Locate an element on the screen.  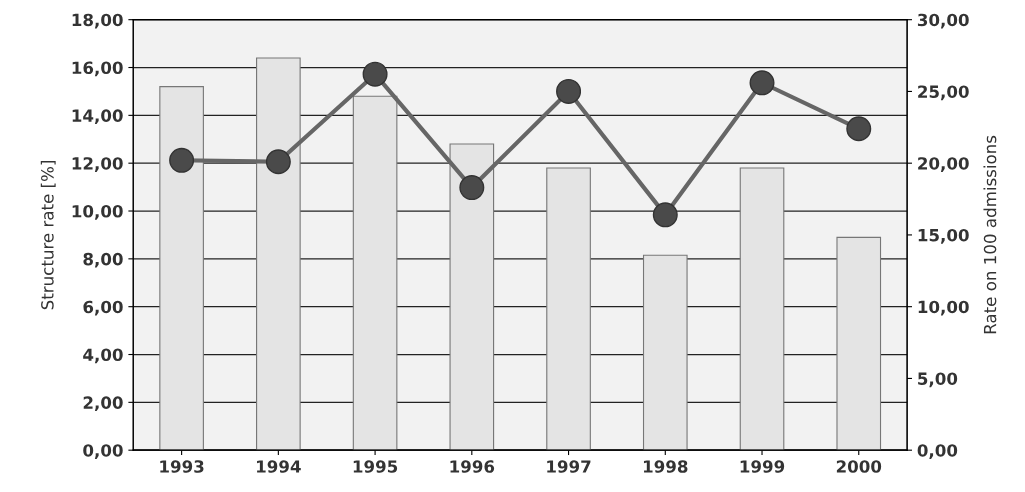
y2-tick-label: 25,00 is located at coordinates (943, 93).